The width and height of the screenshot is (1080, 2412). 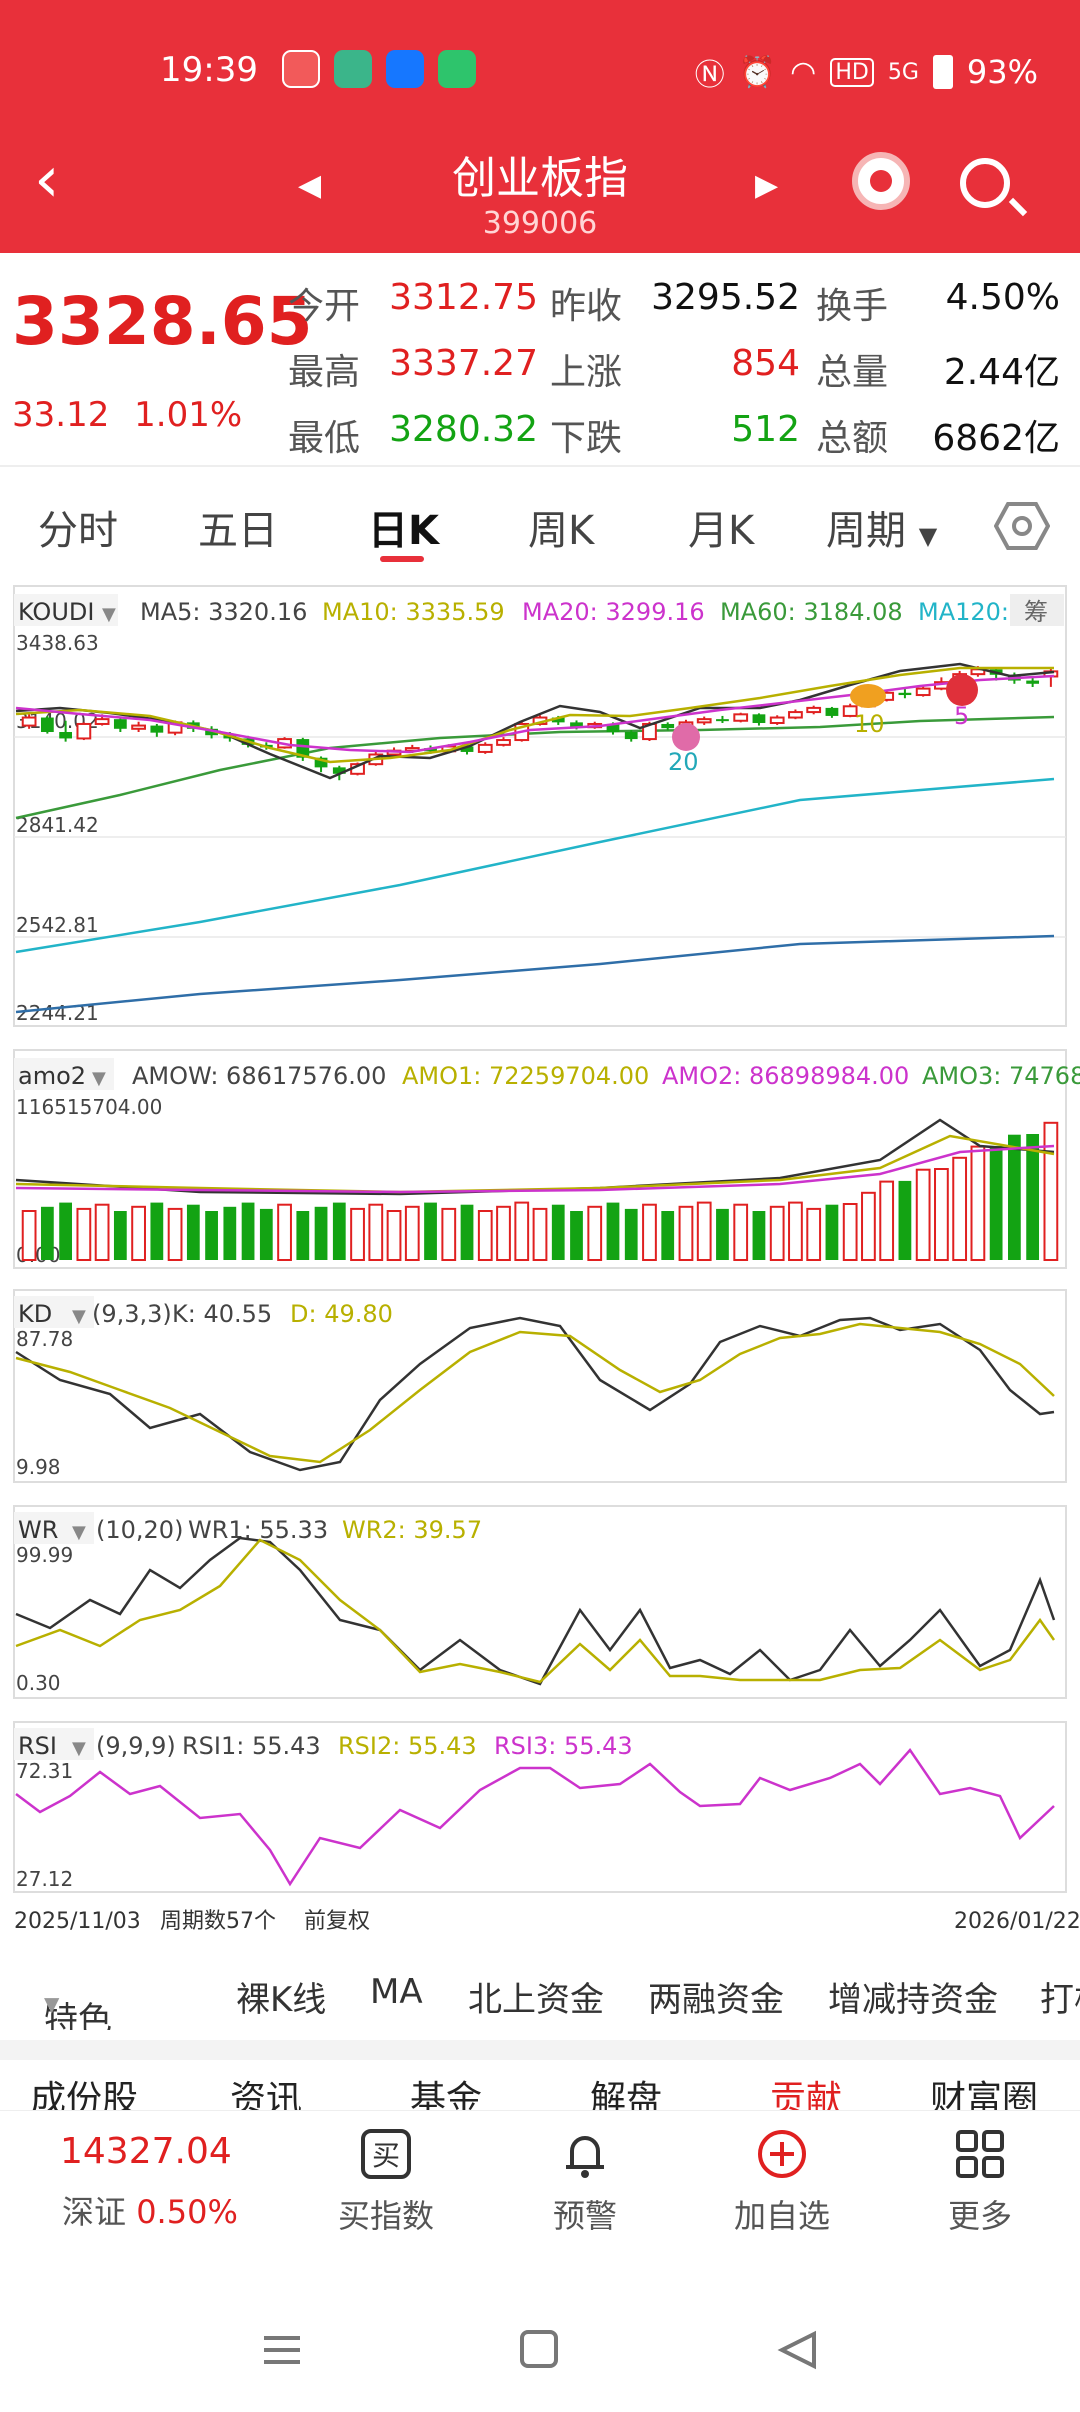 I want to click on home-icon, so click(x=539, y=2349).